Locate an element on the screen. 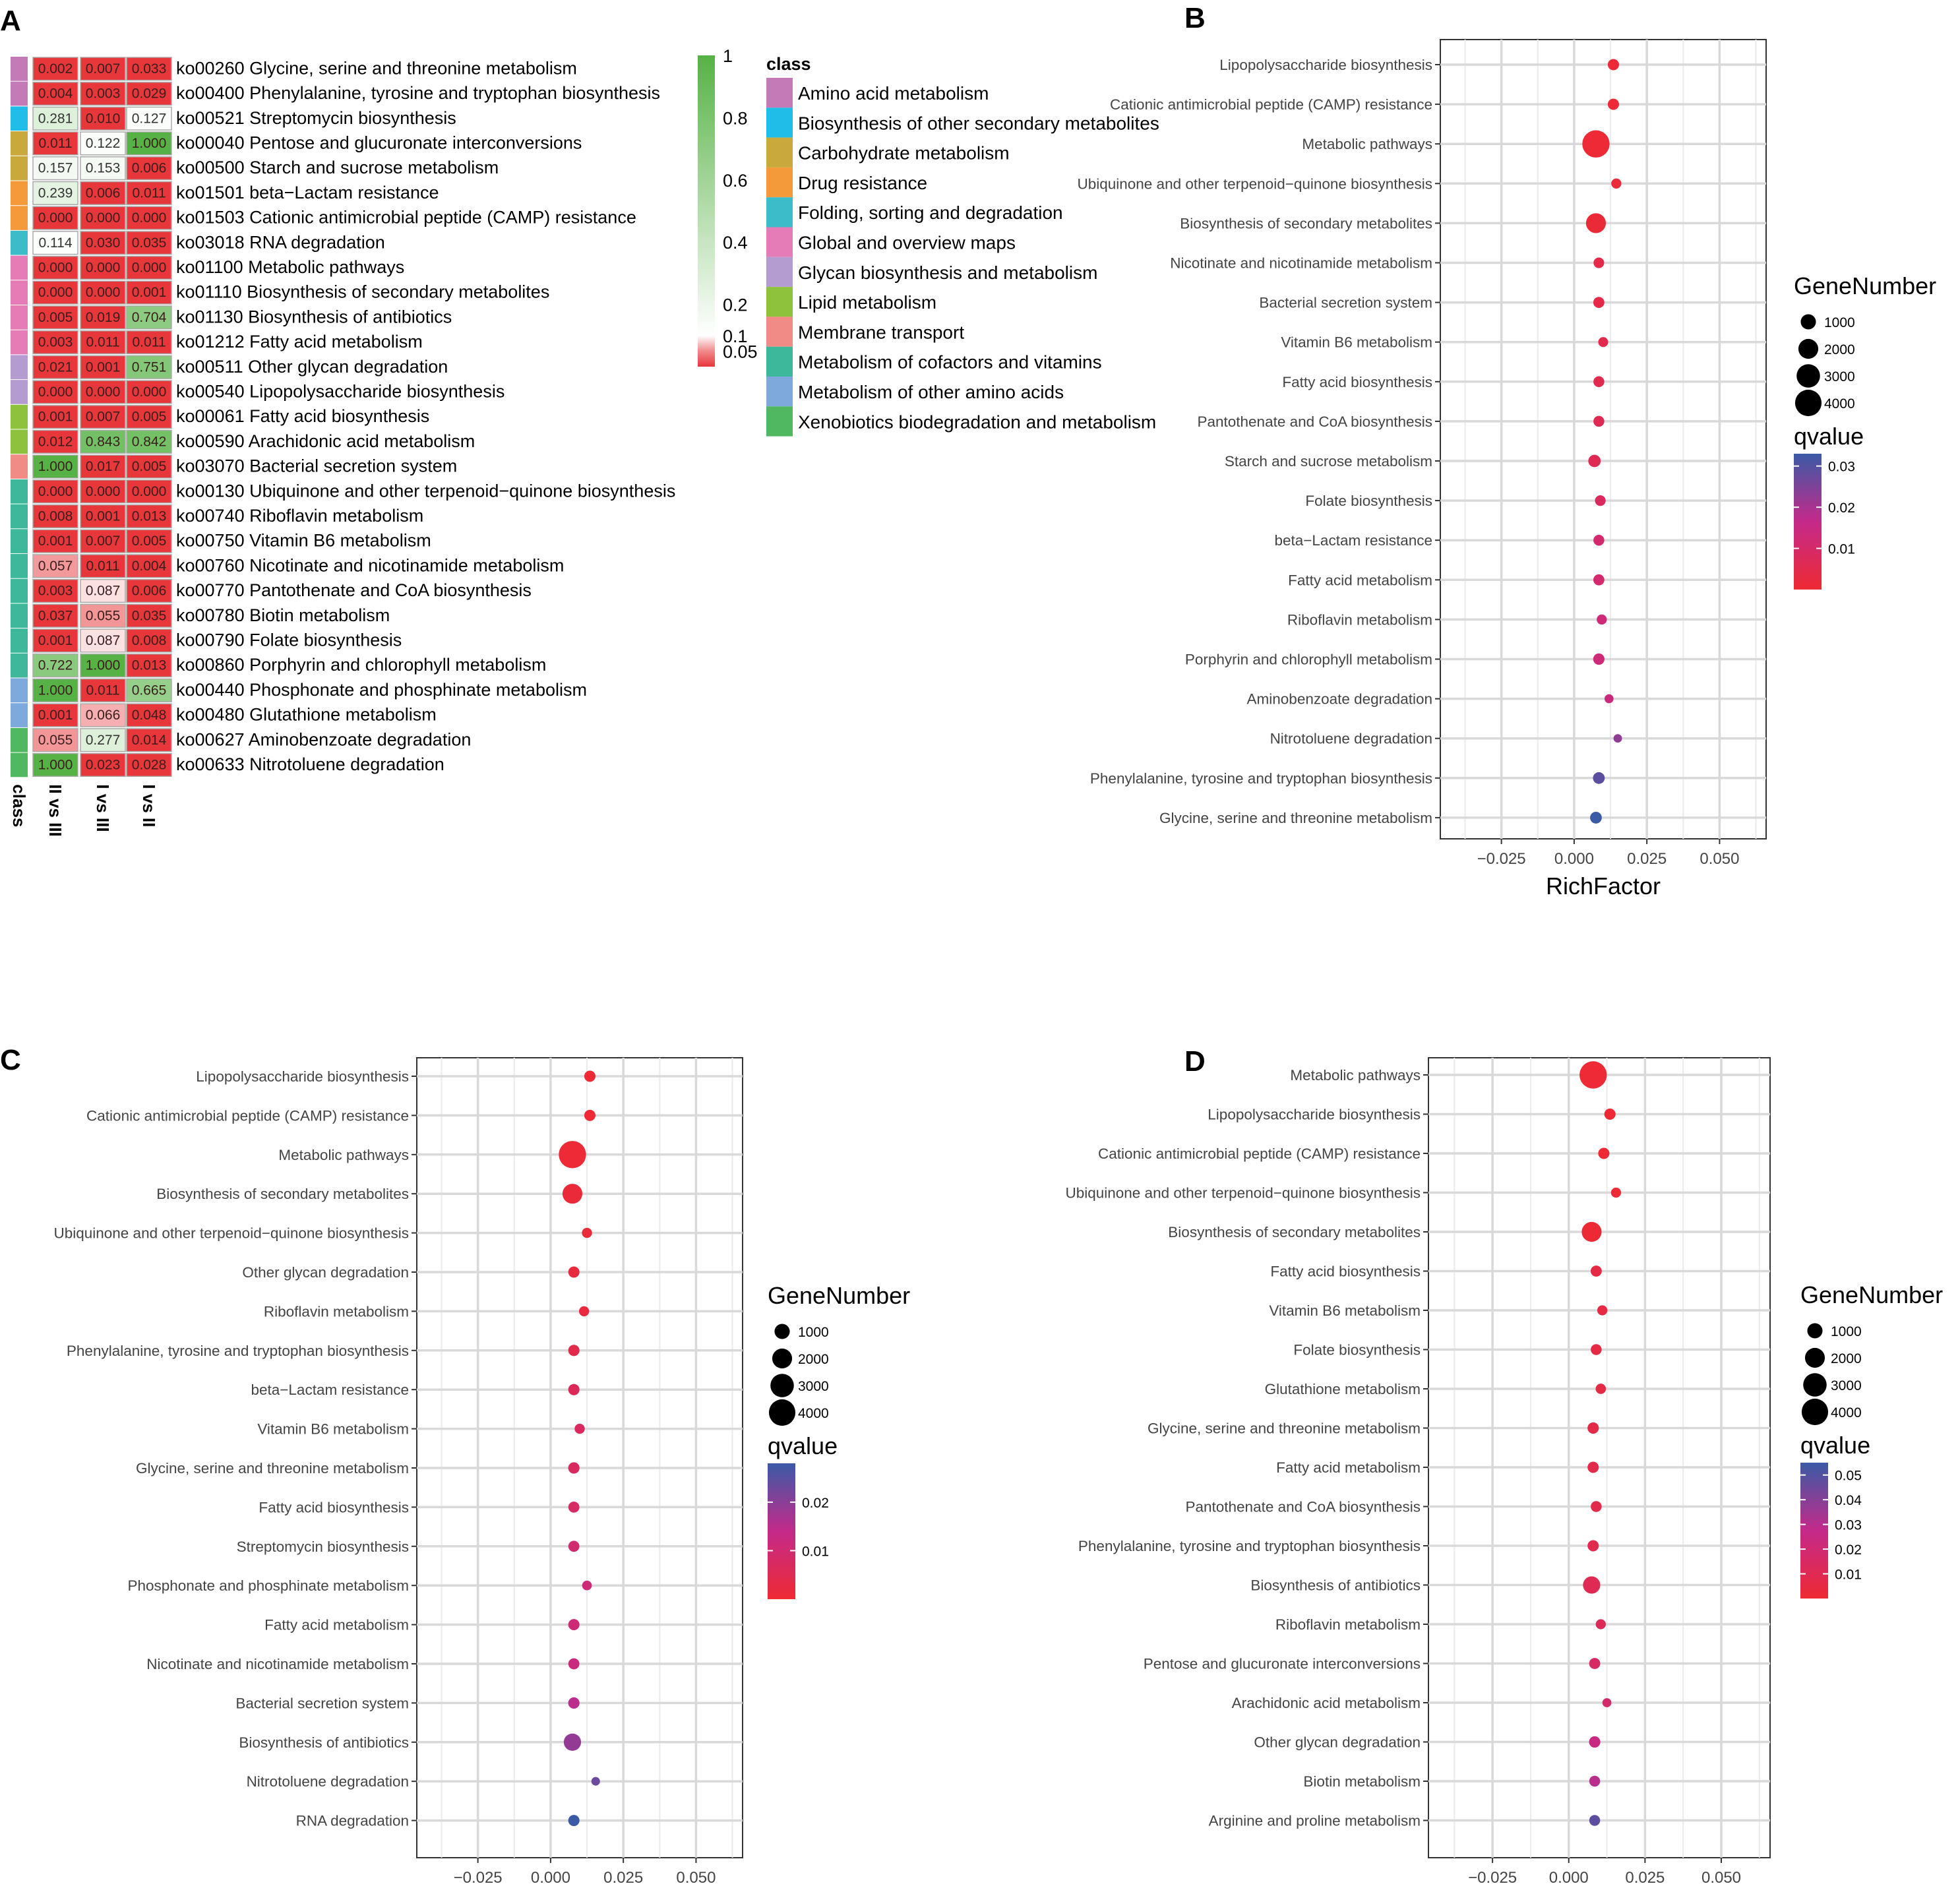 The image size is (1960, 1890). cell-value-label: 0.843 is located at coordinates (103, 441).